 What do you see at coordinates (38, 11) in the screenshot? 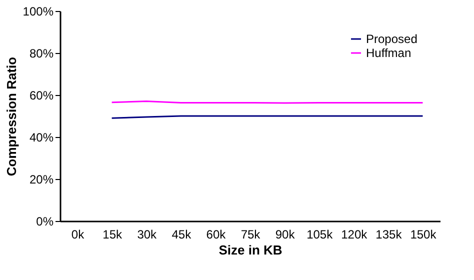
I see `y-tick-label: 100%` at bounding box center [38, 11].